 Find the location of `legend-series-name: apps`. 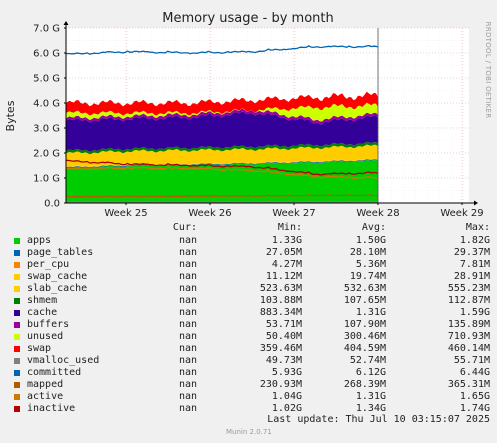

legend-series-name: apps is located at coordinates (39, 240).